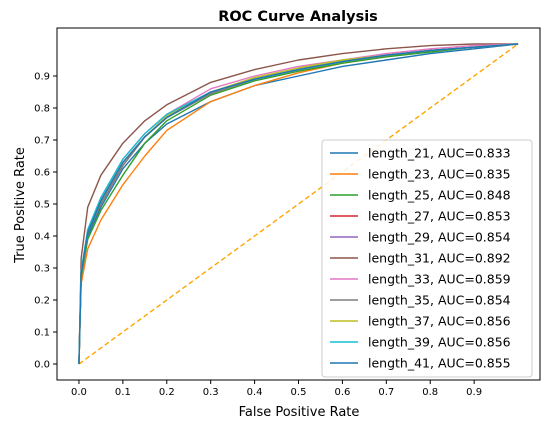 The width and height of the screenshot is (550, 427). What do you see at coordinates (474, 392) in the screenshot?
I see `x-tick-label: 0.9` at bounding box center [474, 392].